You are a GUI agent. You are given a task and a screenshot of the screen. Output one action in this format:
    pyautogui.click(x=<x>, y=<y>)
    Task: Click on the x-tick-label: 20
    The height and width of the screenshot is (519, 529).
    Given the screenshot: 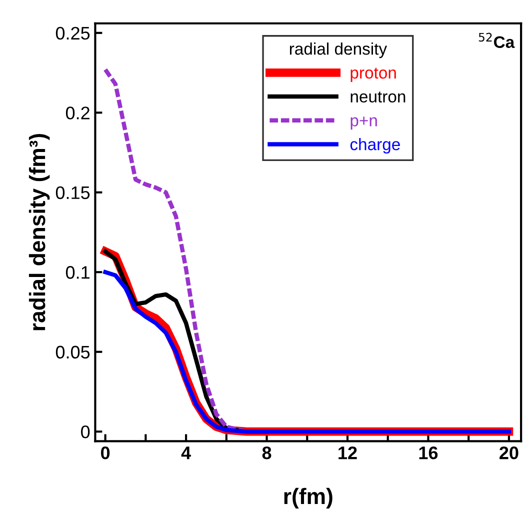 What is the action you would take?
    pyautogui.click(x=509, y=453)
    